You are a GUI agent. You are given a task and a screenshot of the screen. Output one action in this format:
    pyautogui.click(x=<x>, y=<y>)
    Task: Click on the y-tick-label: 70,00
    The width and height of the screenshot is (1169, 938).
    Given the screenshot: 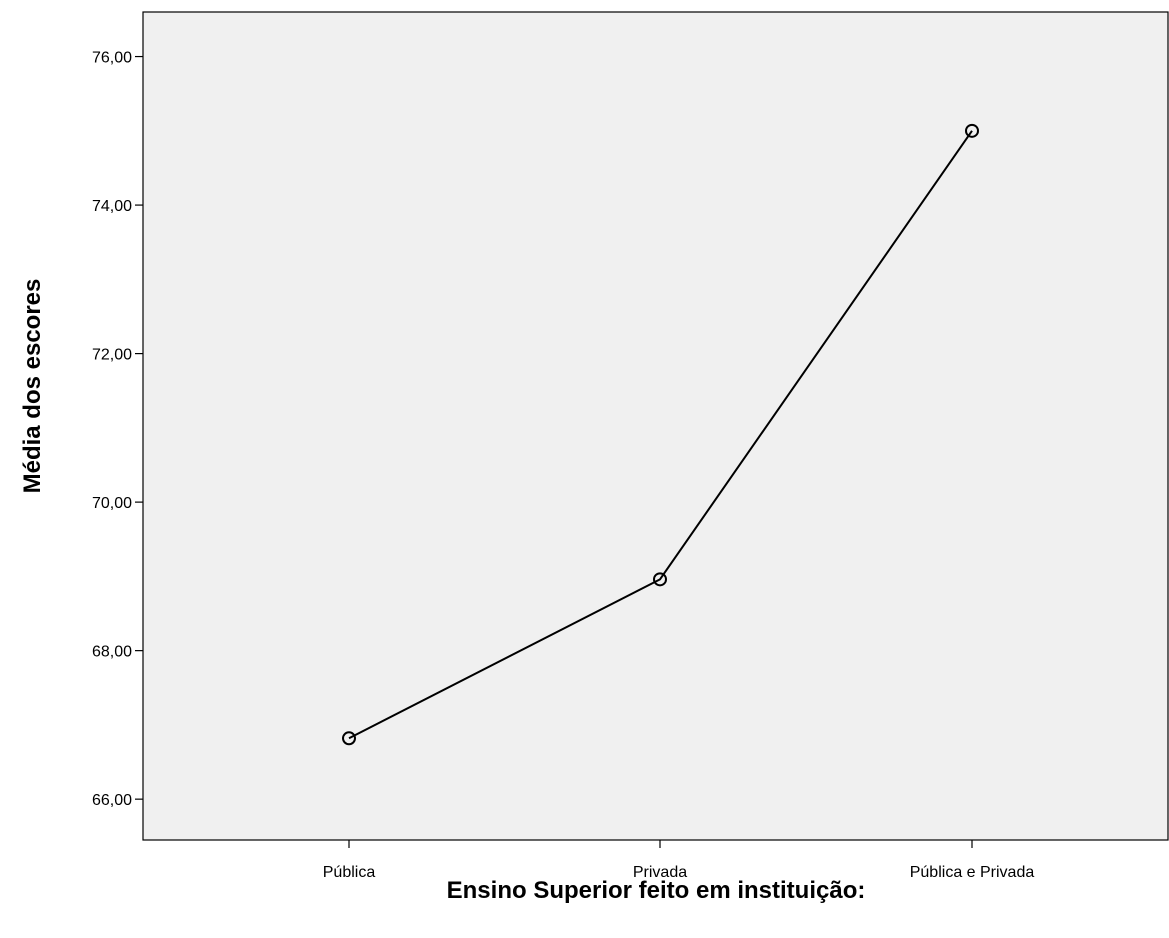 What is the action you would take?
    pyautogui.click(x=112, y=503)
    